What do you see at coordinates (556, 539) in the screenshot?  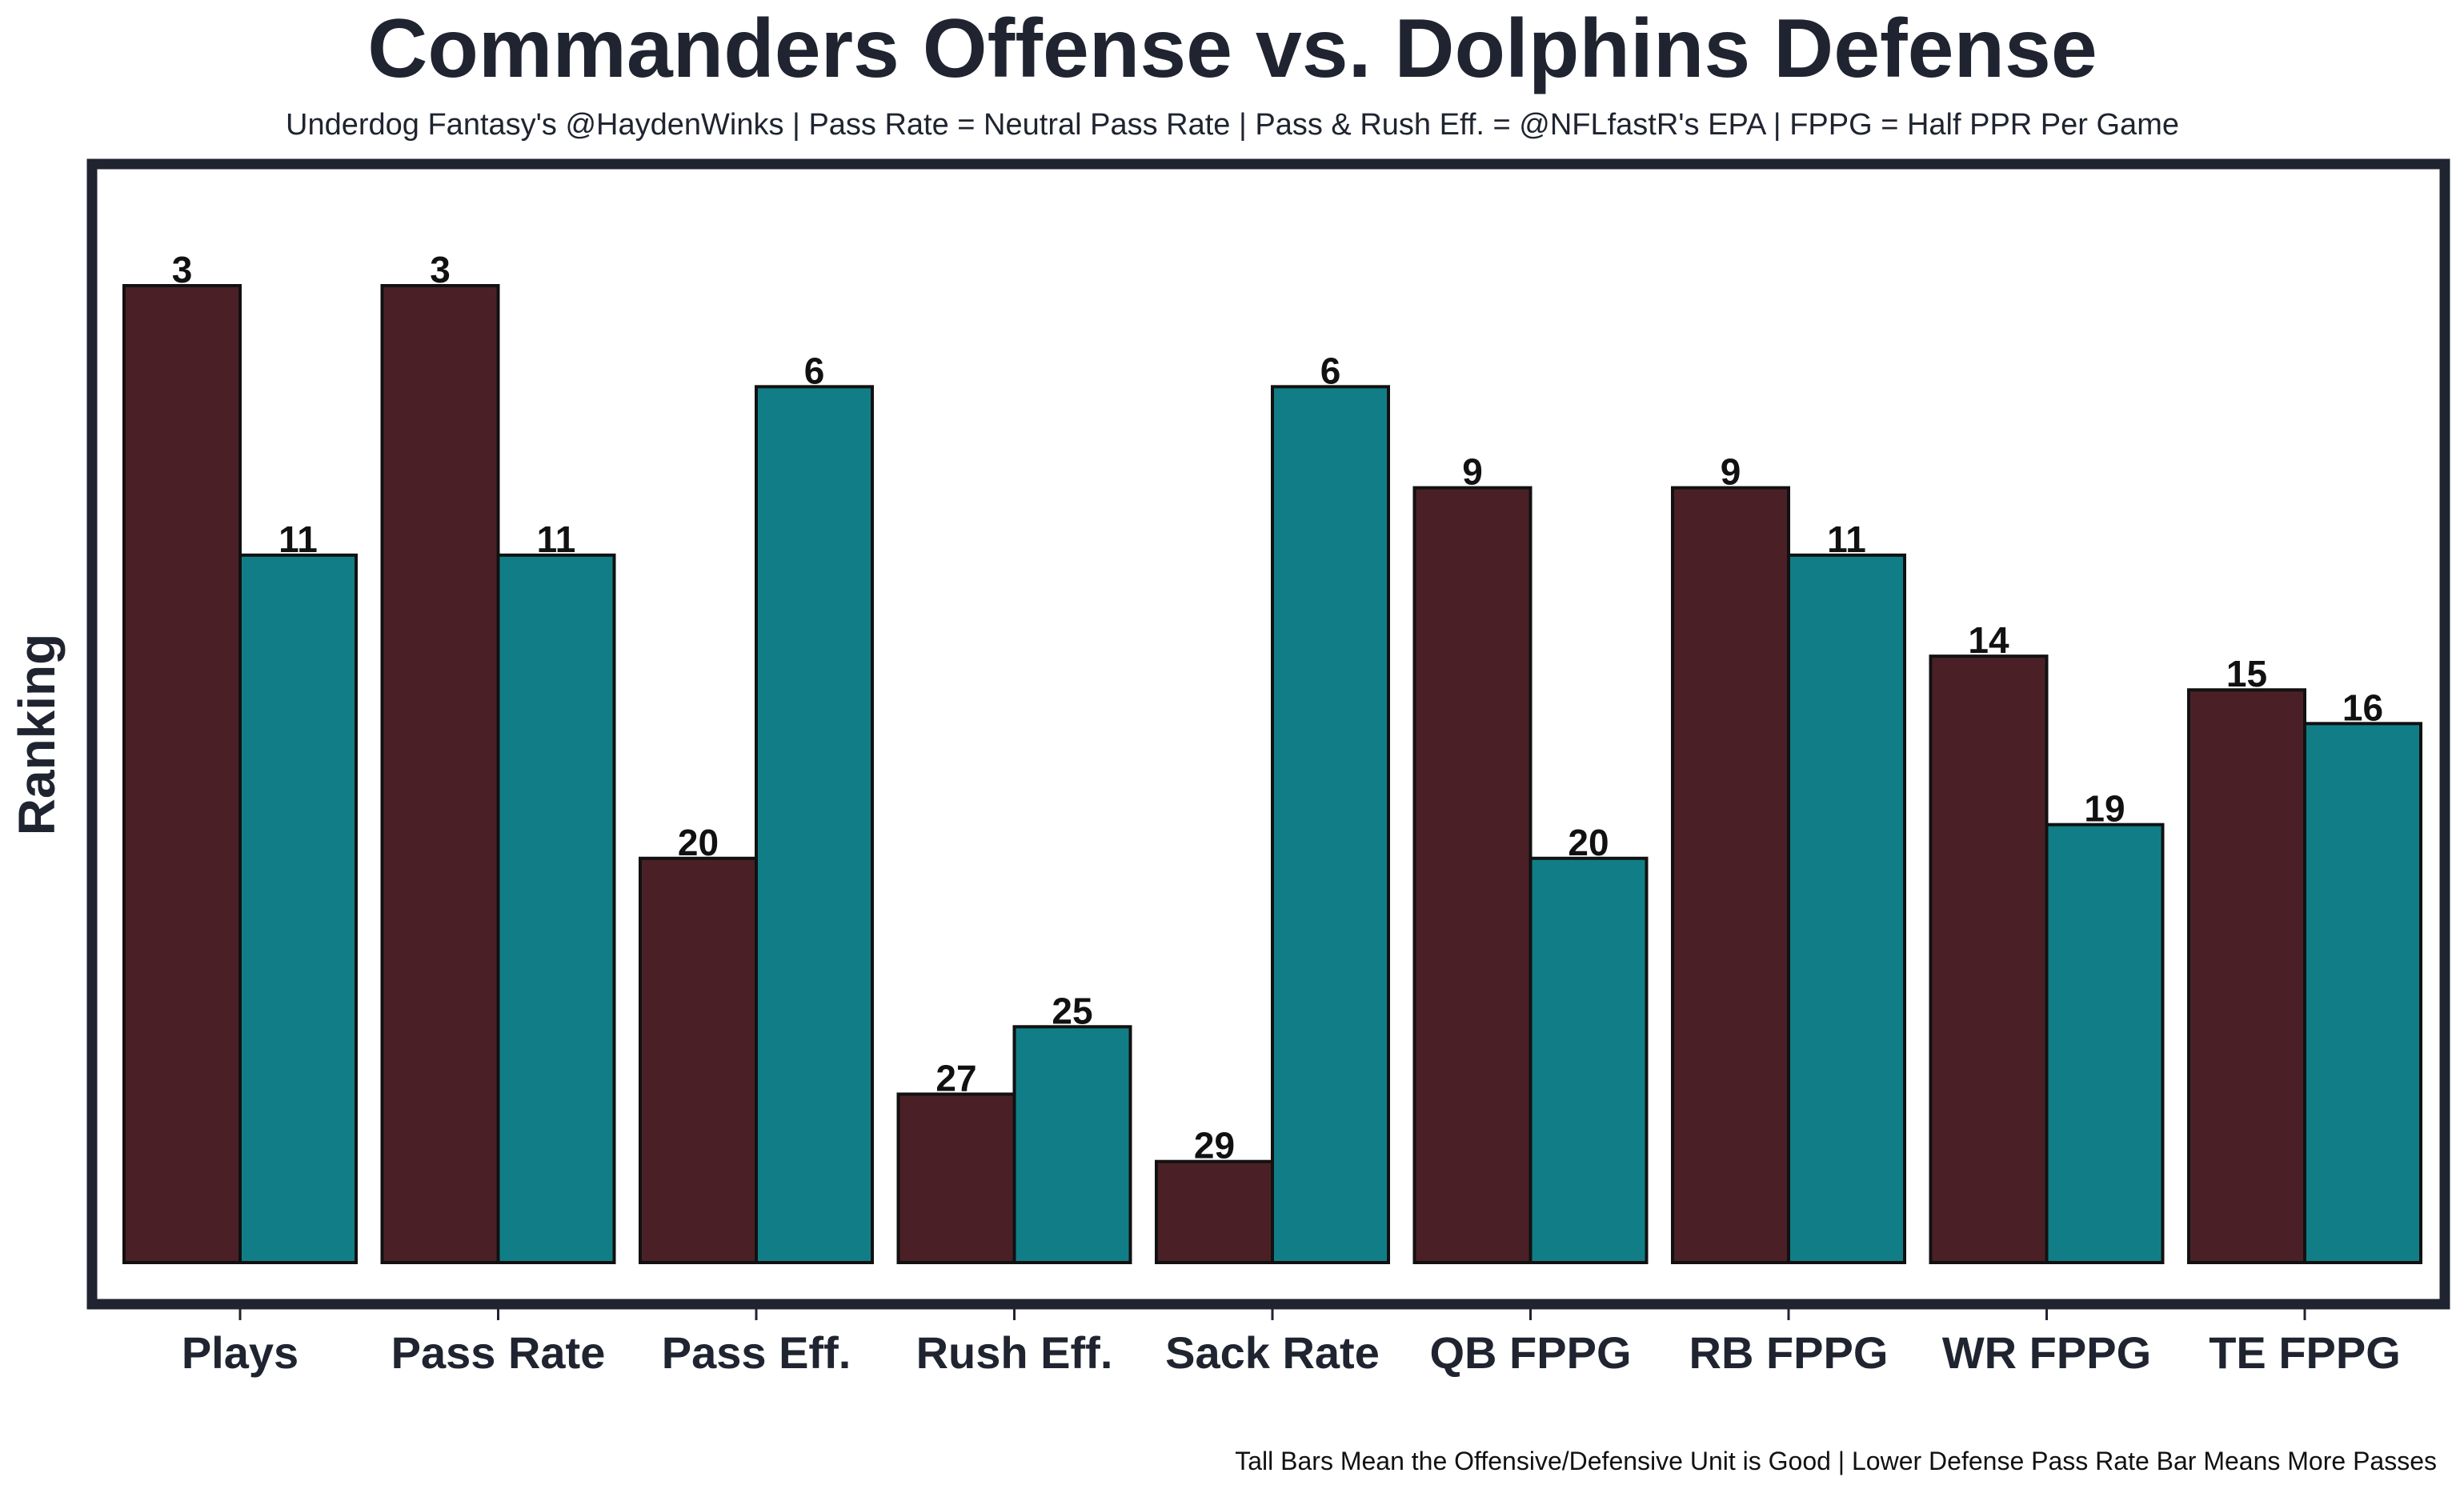 I see `value-label-series2-2: 11` at bounding box center [556, 539].